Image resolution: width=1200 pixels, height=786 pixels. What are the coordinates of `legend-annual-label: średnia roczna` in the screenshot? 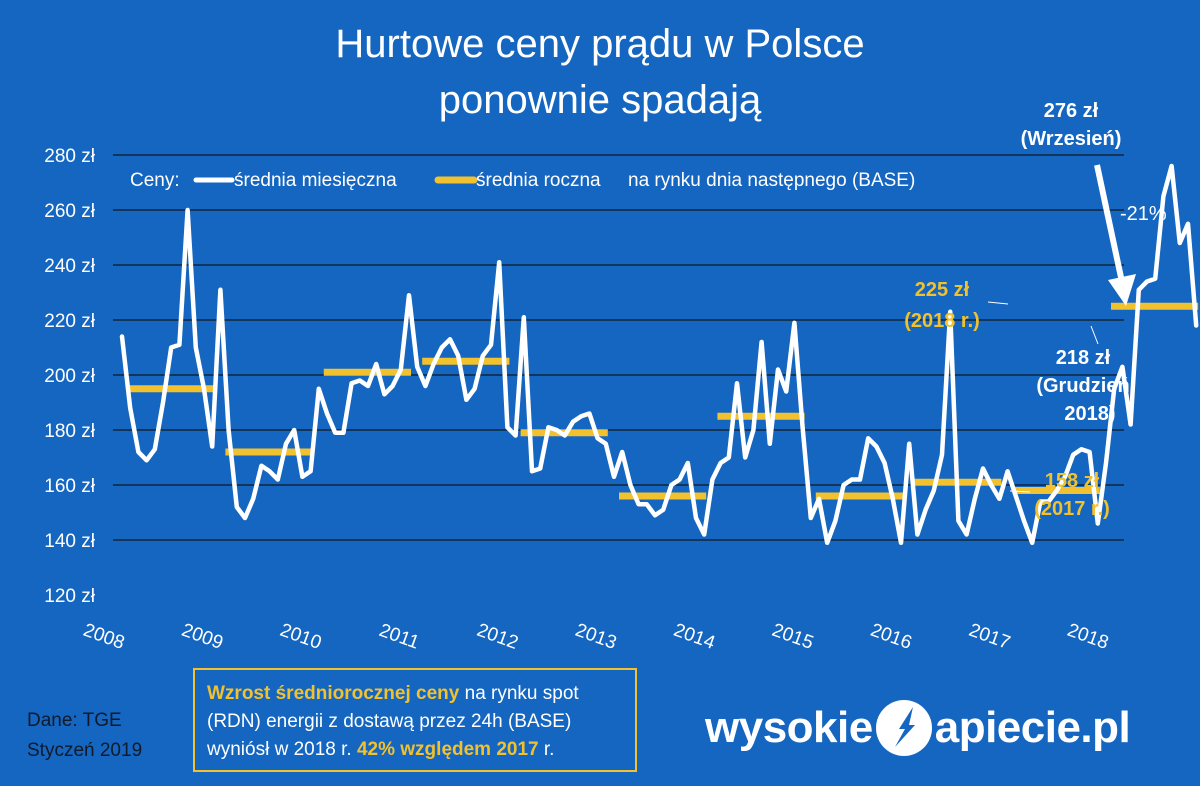 It's located at (538, 180).